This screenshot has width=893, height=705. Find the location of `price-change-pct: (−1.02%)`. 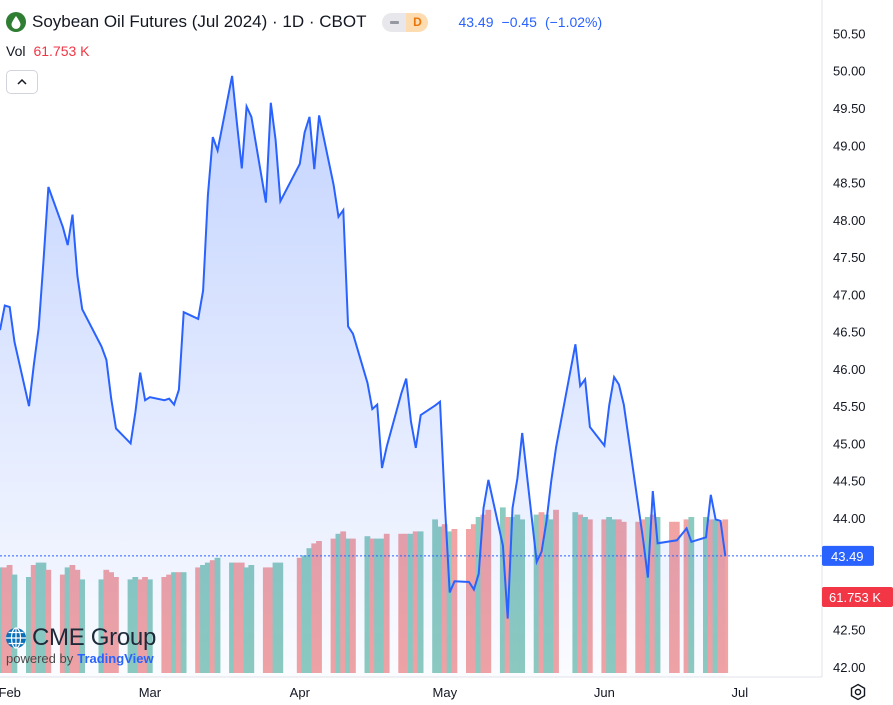

price-change-pct: (−1.02%) is located at coordinates (573, 22).